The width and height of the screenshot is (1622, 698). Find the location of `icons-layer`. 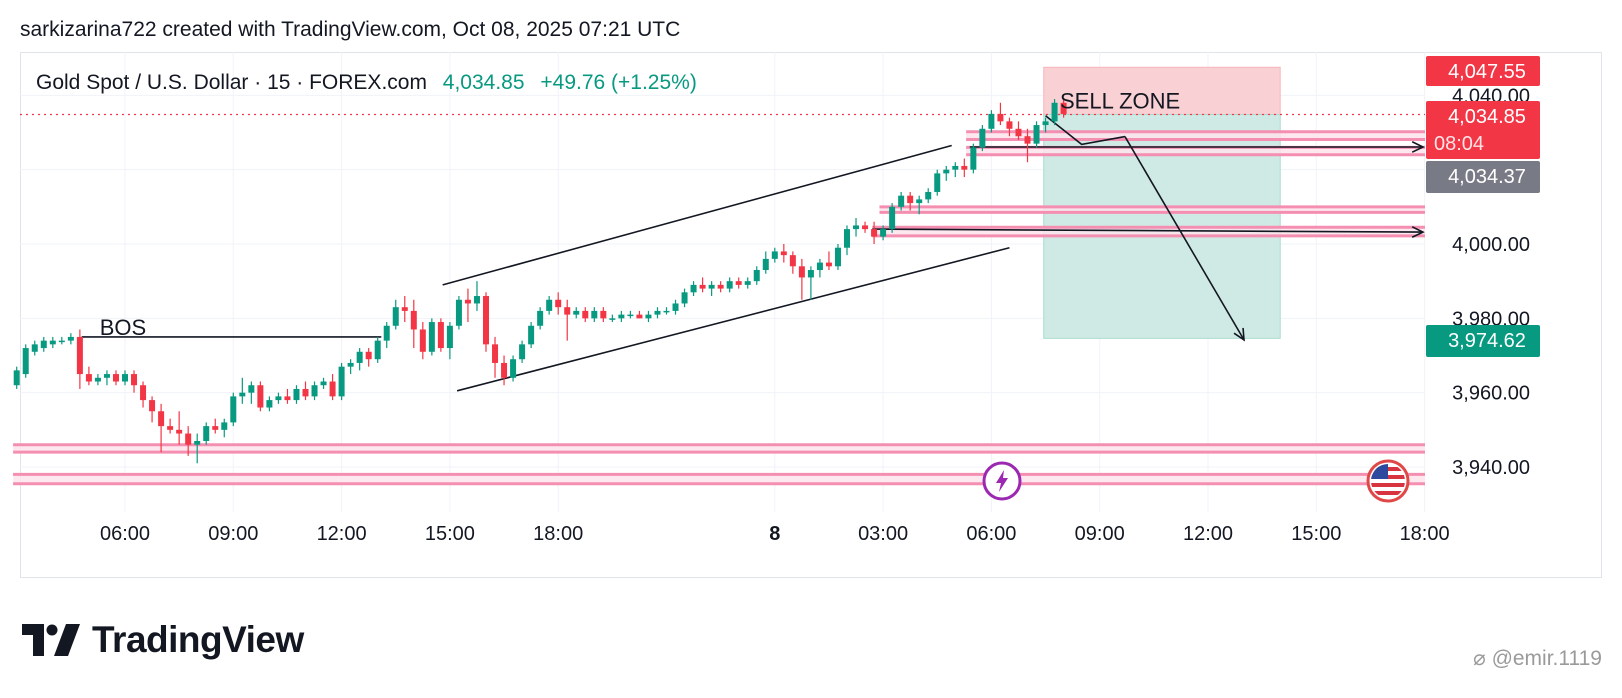

icons-layer is located at coordinates (1196, 481).